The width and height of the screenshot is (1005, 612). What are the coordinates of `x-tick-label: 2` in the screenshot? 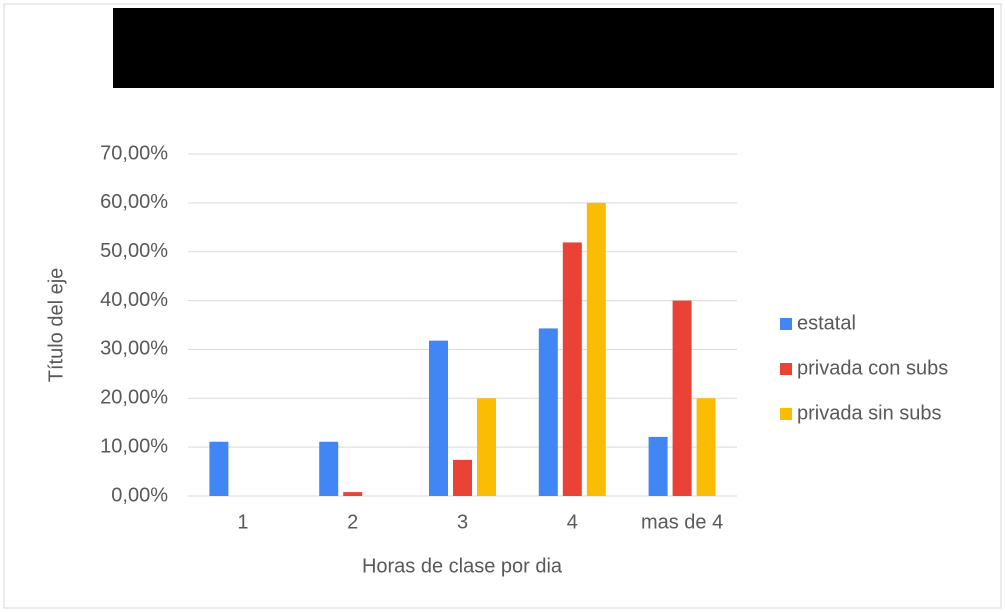 It's located at (352, 522).